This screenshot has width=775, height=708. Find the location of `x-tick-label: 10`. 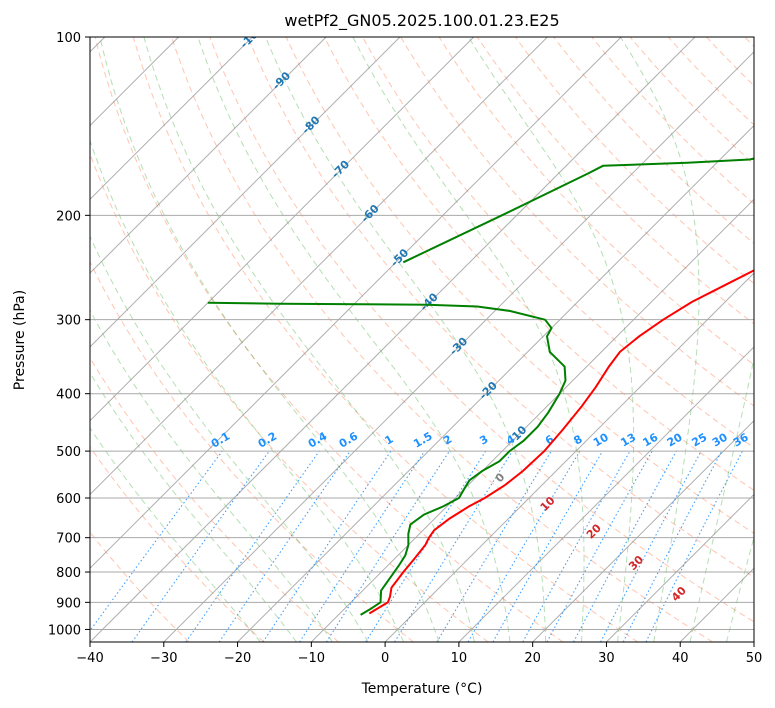

x-tick-label: 10 is located at coordinates (459, 658).